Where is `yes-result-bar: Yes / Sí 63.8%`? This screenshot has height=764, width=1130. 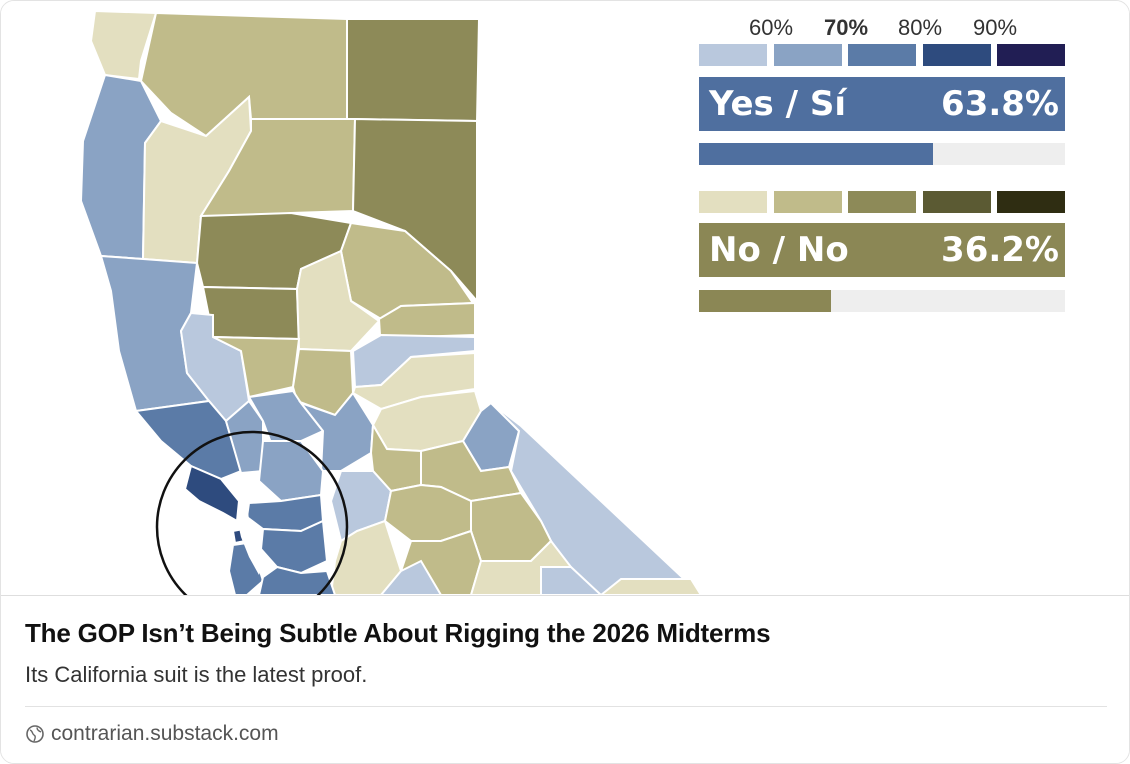
yes-result-bar: Yes / Sí 63.8% is located at coordinates (882, 104).